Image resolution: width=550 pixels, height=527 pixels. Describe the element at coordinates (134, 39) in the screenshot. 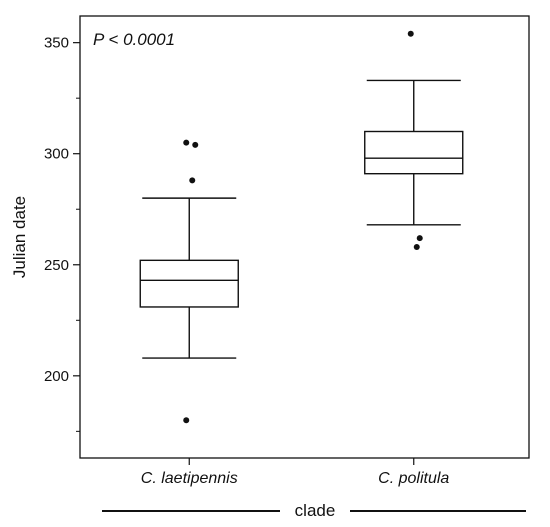

I see `p-value-annotation: P < 0.0001` at that location.